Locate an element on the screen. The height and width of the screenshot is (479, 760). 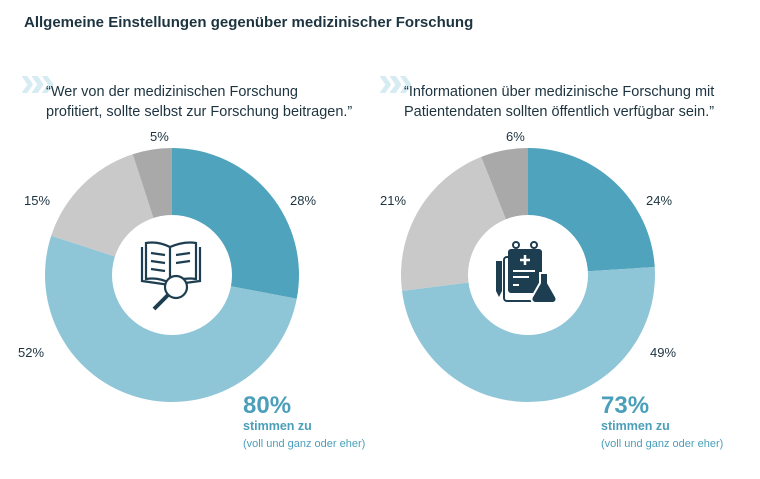
slice-label: 24% is located at coordinates (659, 200).